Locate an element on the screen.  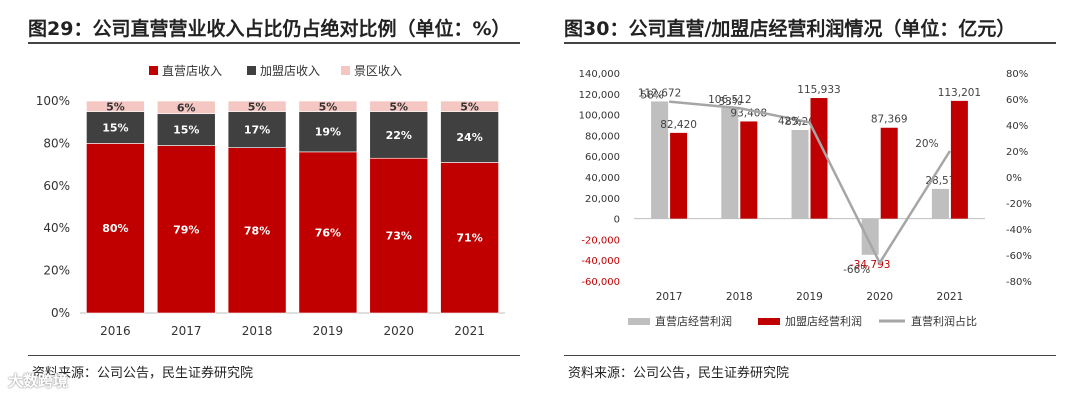
legend-label: 直营店收入 is located at coordinates (192, 71).